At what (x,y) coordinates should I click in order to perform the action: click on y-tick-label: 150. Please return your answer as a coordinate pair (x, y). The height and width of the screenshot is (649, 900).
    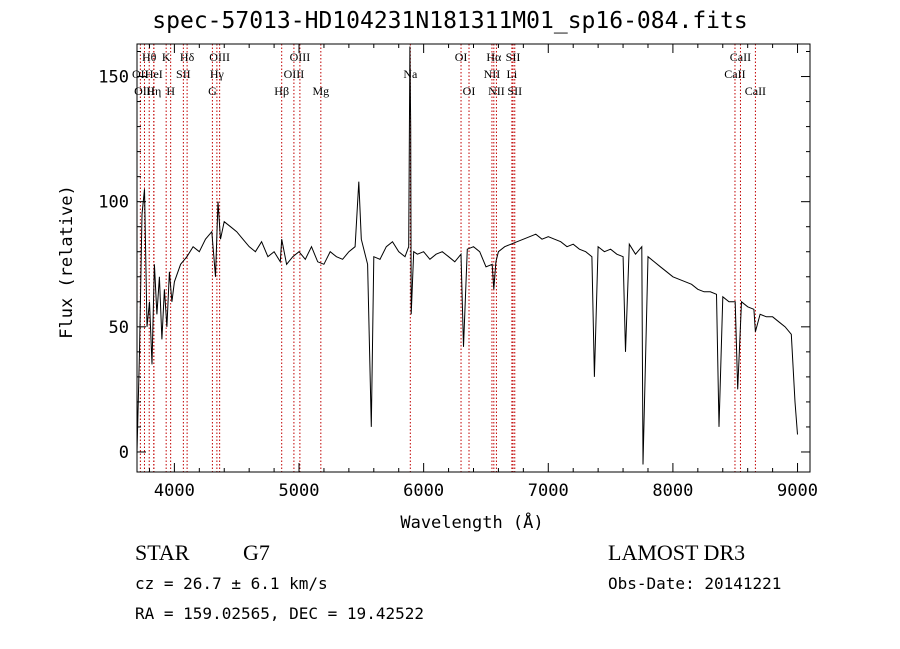
    Looking at the image, I should click on (113, 78).